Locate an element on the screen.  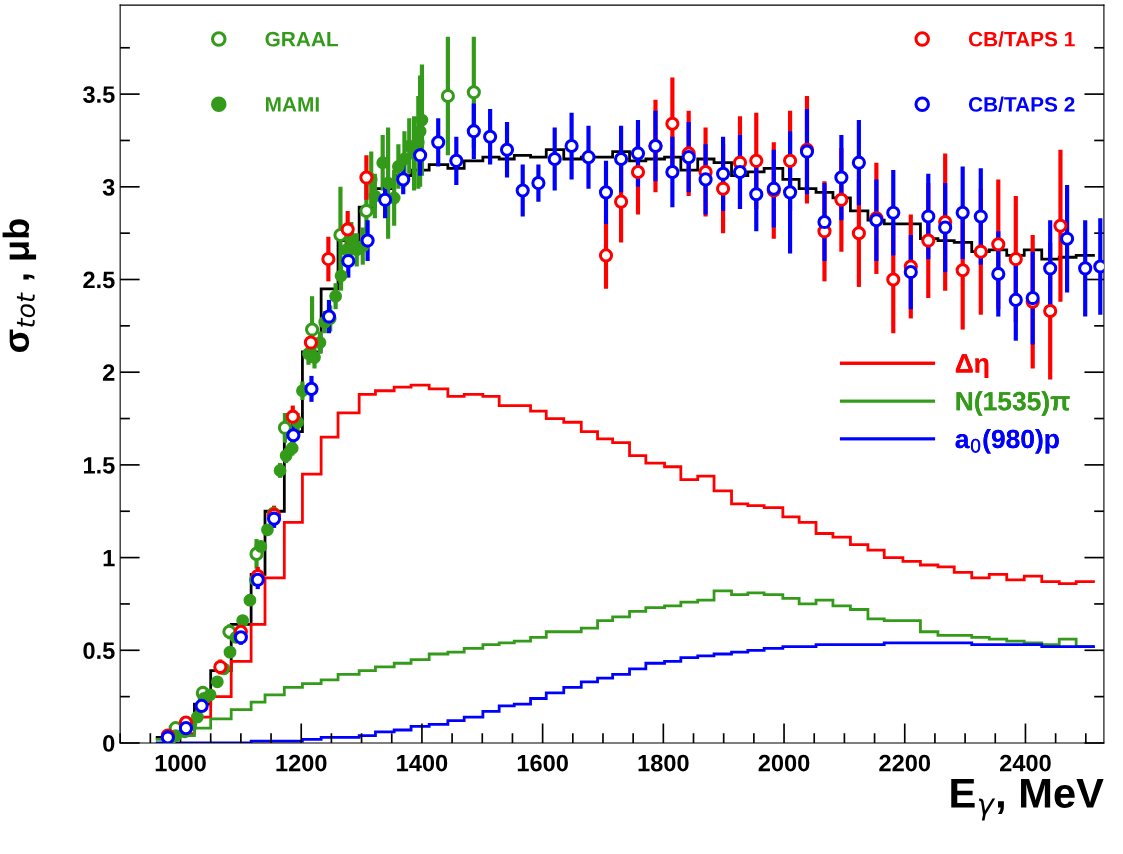
x-tick-label: 1400 is located at coordinates (422, 763).